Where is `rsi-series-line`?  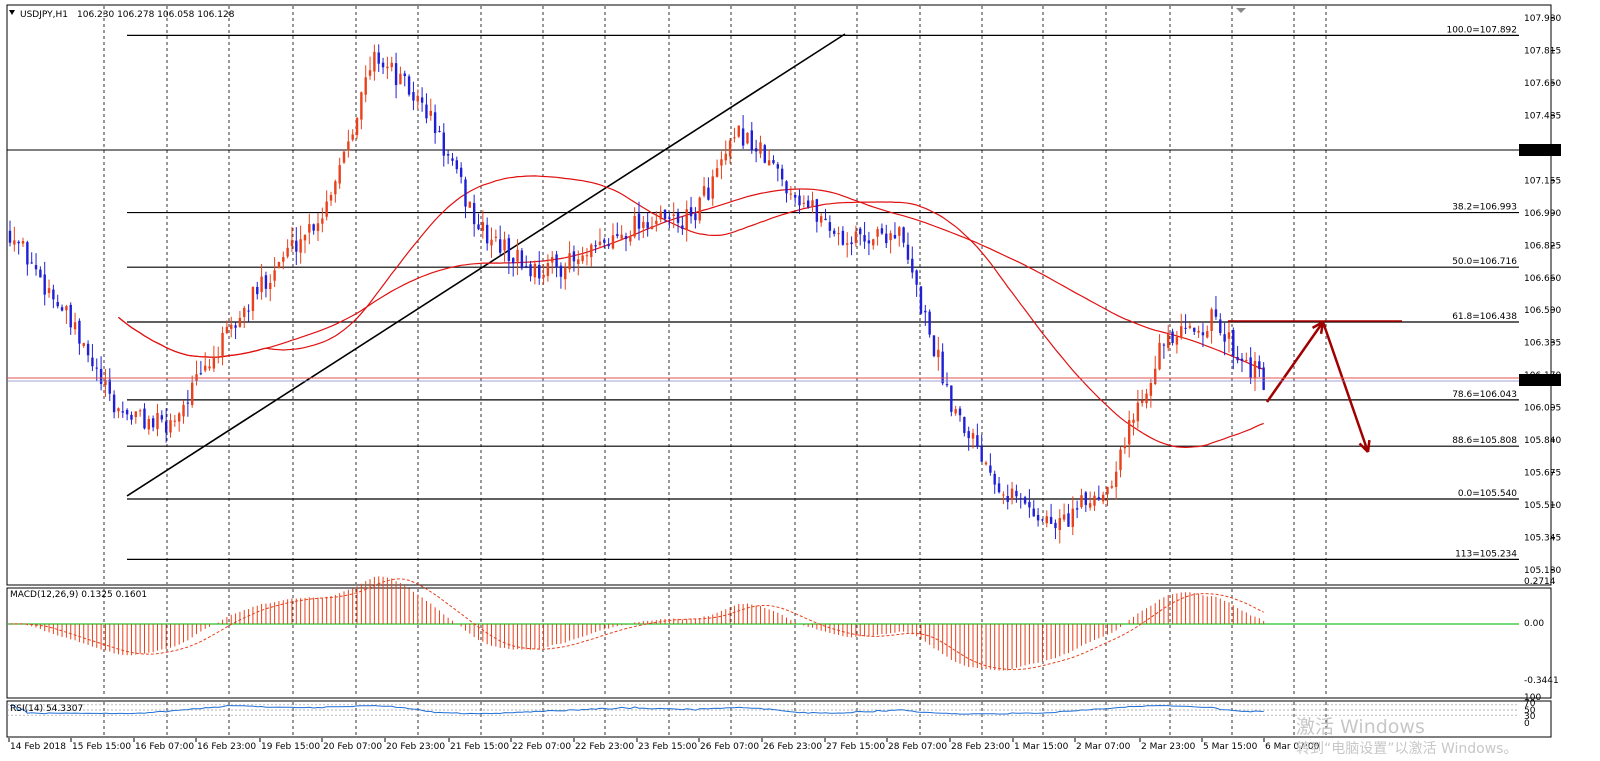
rsi-series-line is located at coordinates (637, 709).